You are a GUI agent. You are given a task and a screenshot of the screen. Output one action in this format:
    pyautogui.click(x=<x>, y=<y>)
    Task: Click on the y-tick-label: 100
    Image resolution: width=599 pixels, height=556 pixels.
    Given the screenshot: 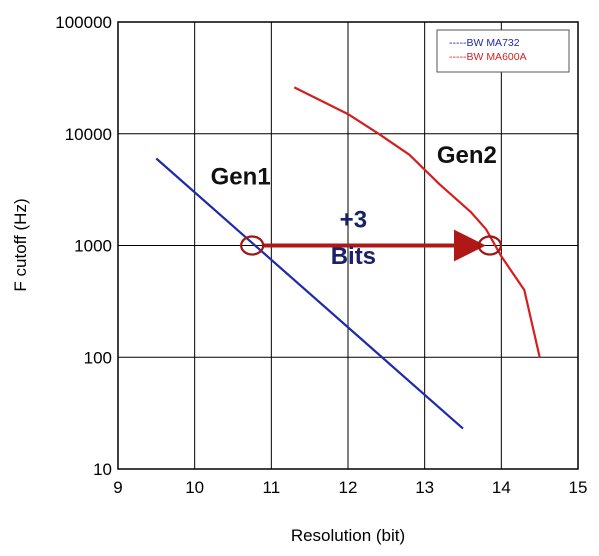 What is the action you would take?
    pyautogui.click(x=98, y=357)
    